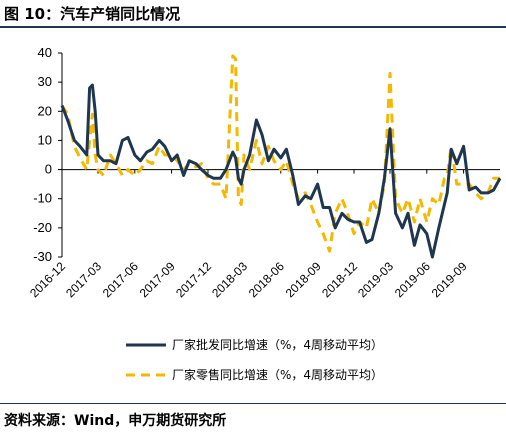 This screenshot has height=434, width=506. Describe the element at coordinates (266, 279) in the screenshot. I see `x-tick-label: 2018-06` at that location.